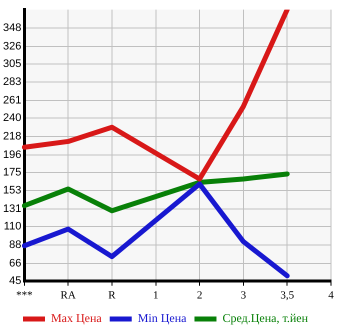  I want to click on legend-label: Max Цена, so click(76, 318).